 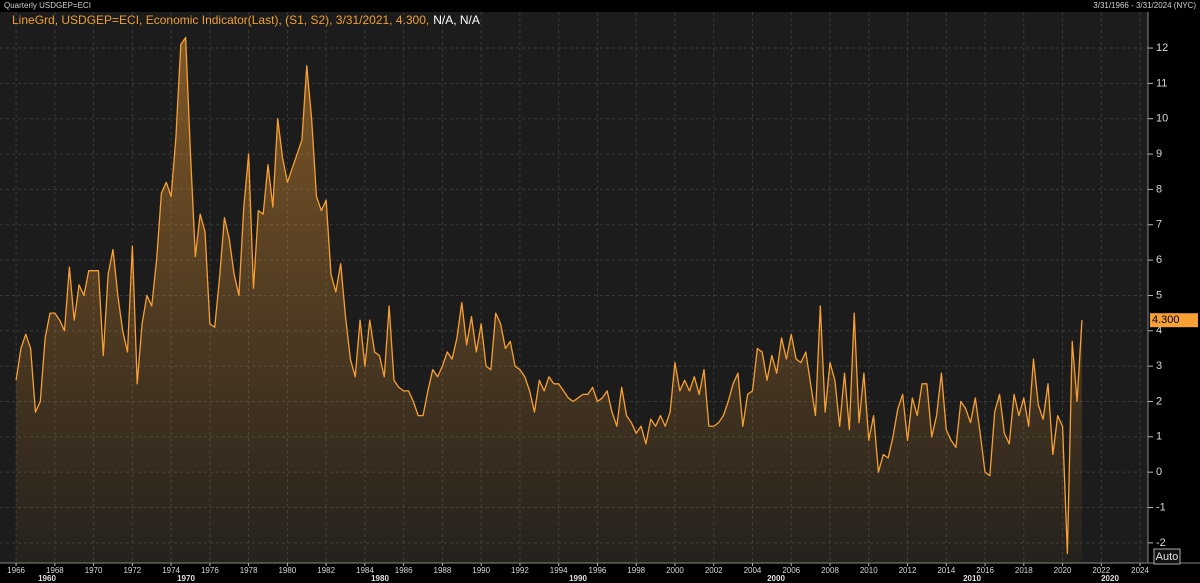 I want to click on x-tick-label: 2018, so click(x=1024, y=570).